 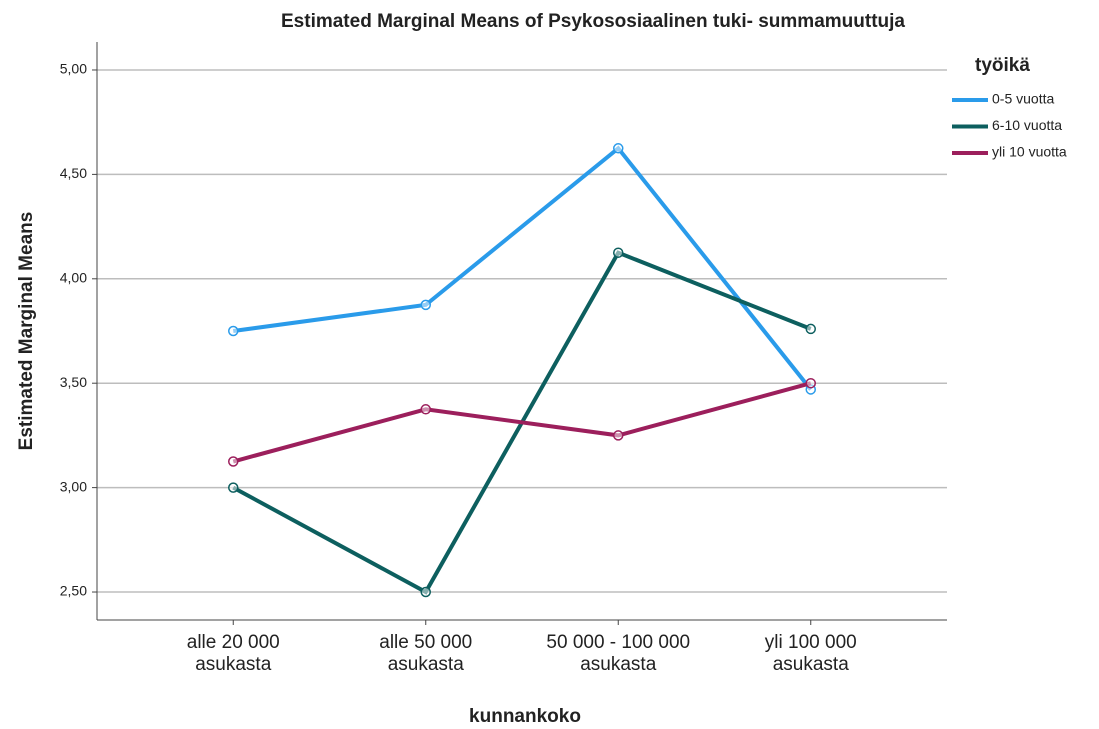 What do you see at coordinates (1027, 125) in the screenshot?
I see `legend-label: 6-10 vuotta` at bounding box center [1027, 125].